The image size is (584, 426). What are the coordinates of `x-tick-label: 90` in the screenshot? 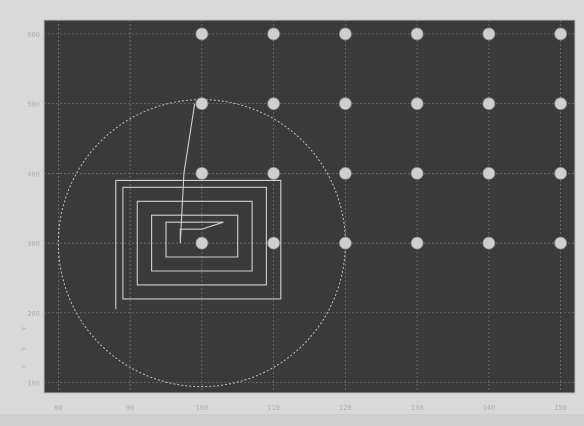 It's located at (130, 408).